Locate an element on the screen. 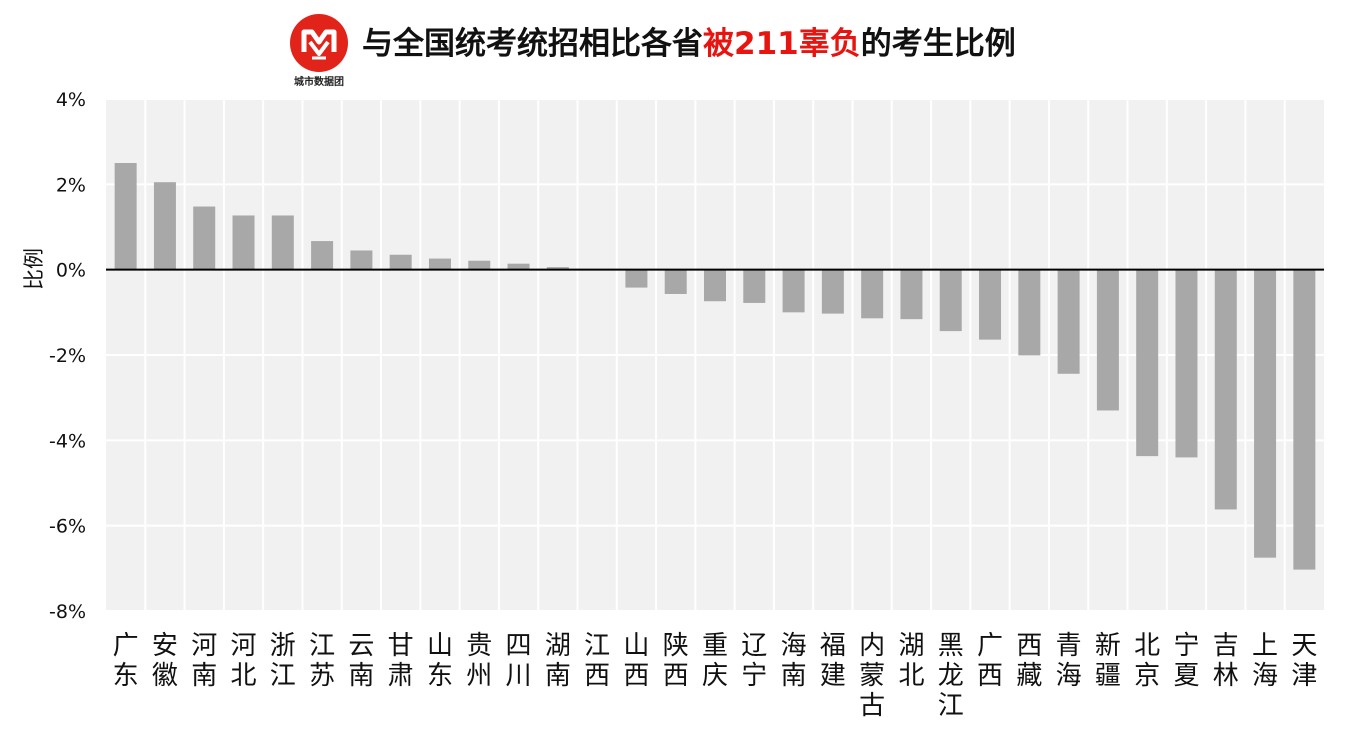 This screenshot has height=749, width=1350. bar-山东 is located at coordinates (439, 264).